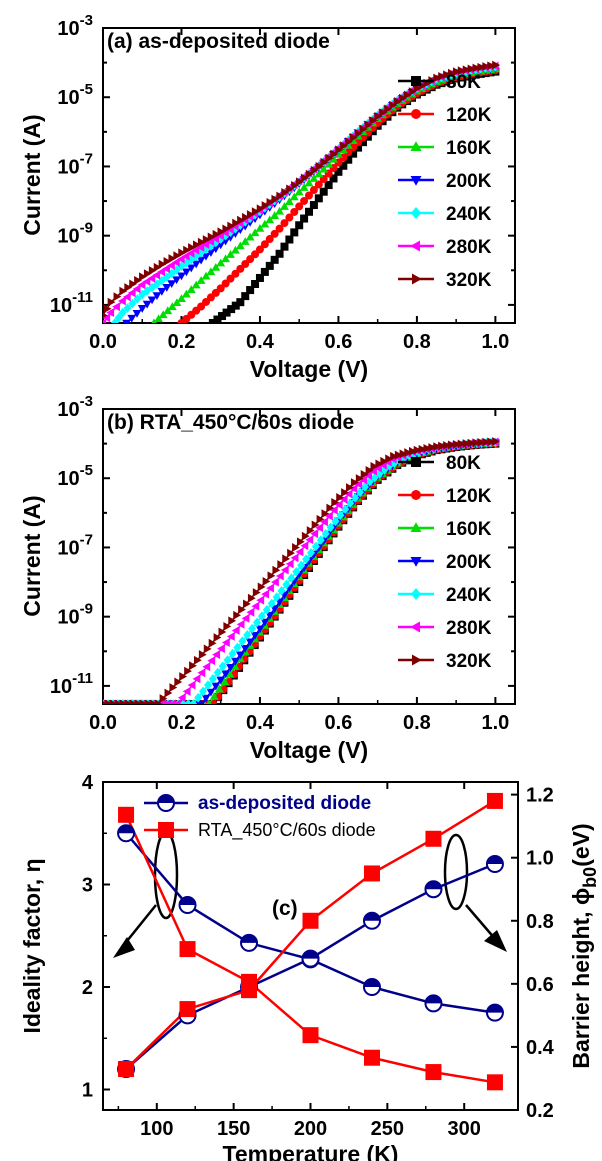 Image resolution: width=602 pixels, height=1161 pixels. What do you see at coordinates (584, 945) in the screenshot?
I see `y-right-axis-label: Barrier height, ϕb0(eV)` at bounding box center [584, 945].